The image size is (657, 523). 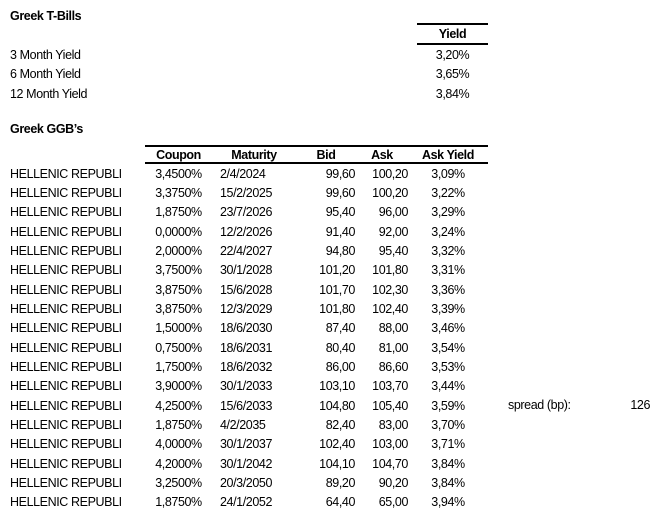 What do you see at coordinates (452, 93) in the screenshot?
I see `tbill-yield-value: 3,84%` at bounding box center [452, 93].